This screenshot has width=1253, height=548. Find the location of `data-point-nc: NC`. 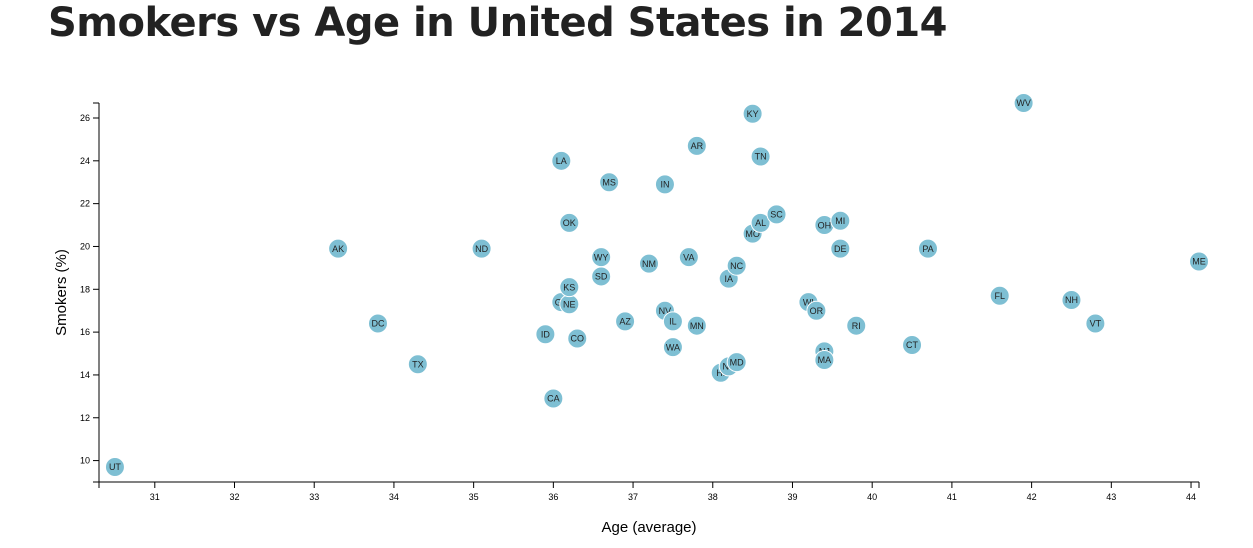

data-point-nc: NC is located at coordinates (736, 265).